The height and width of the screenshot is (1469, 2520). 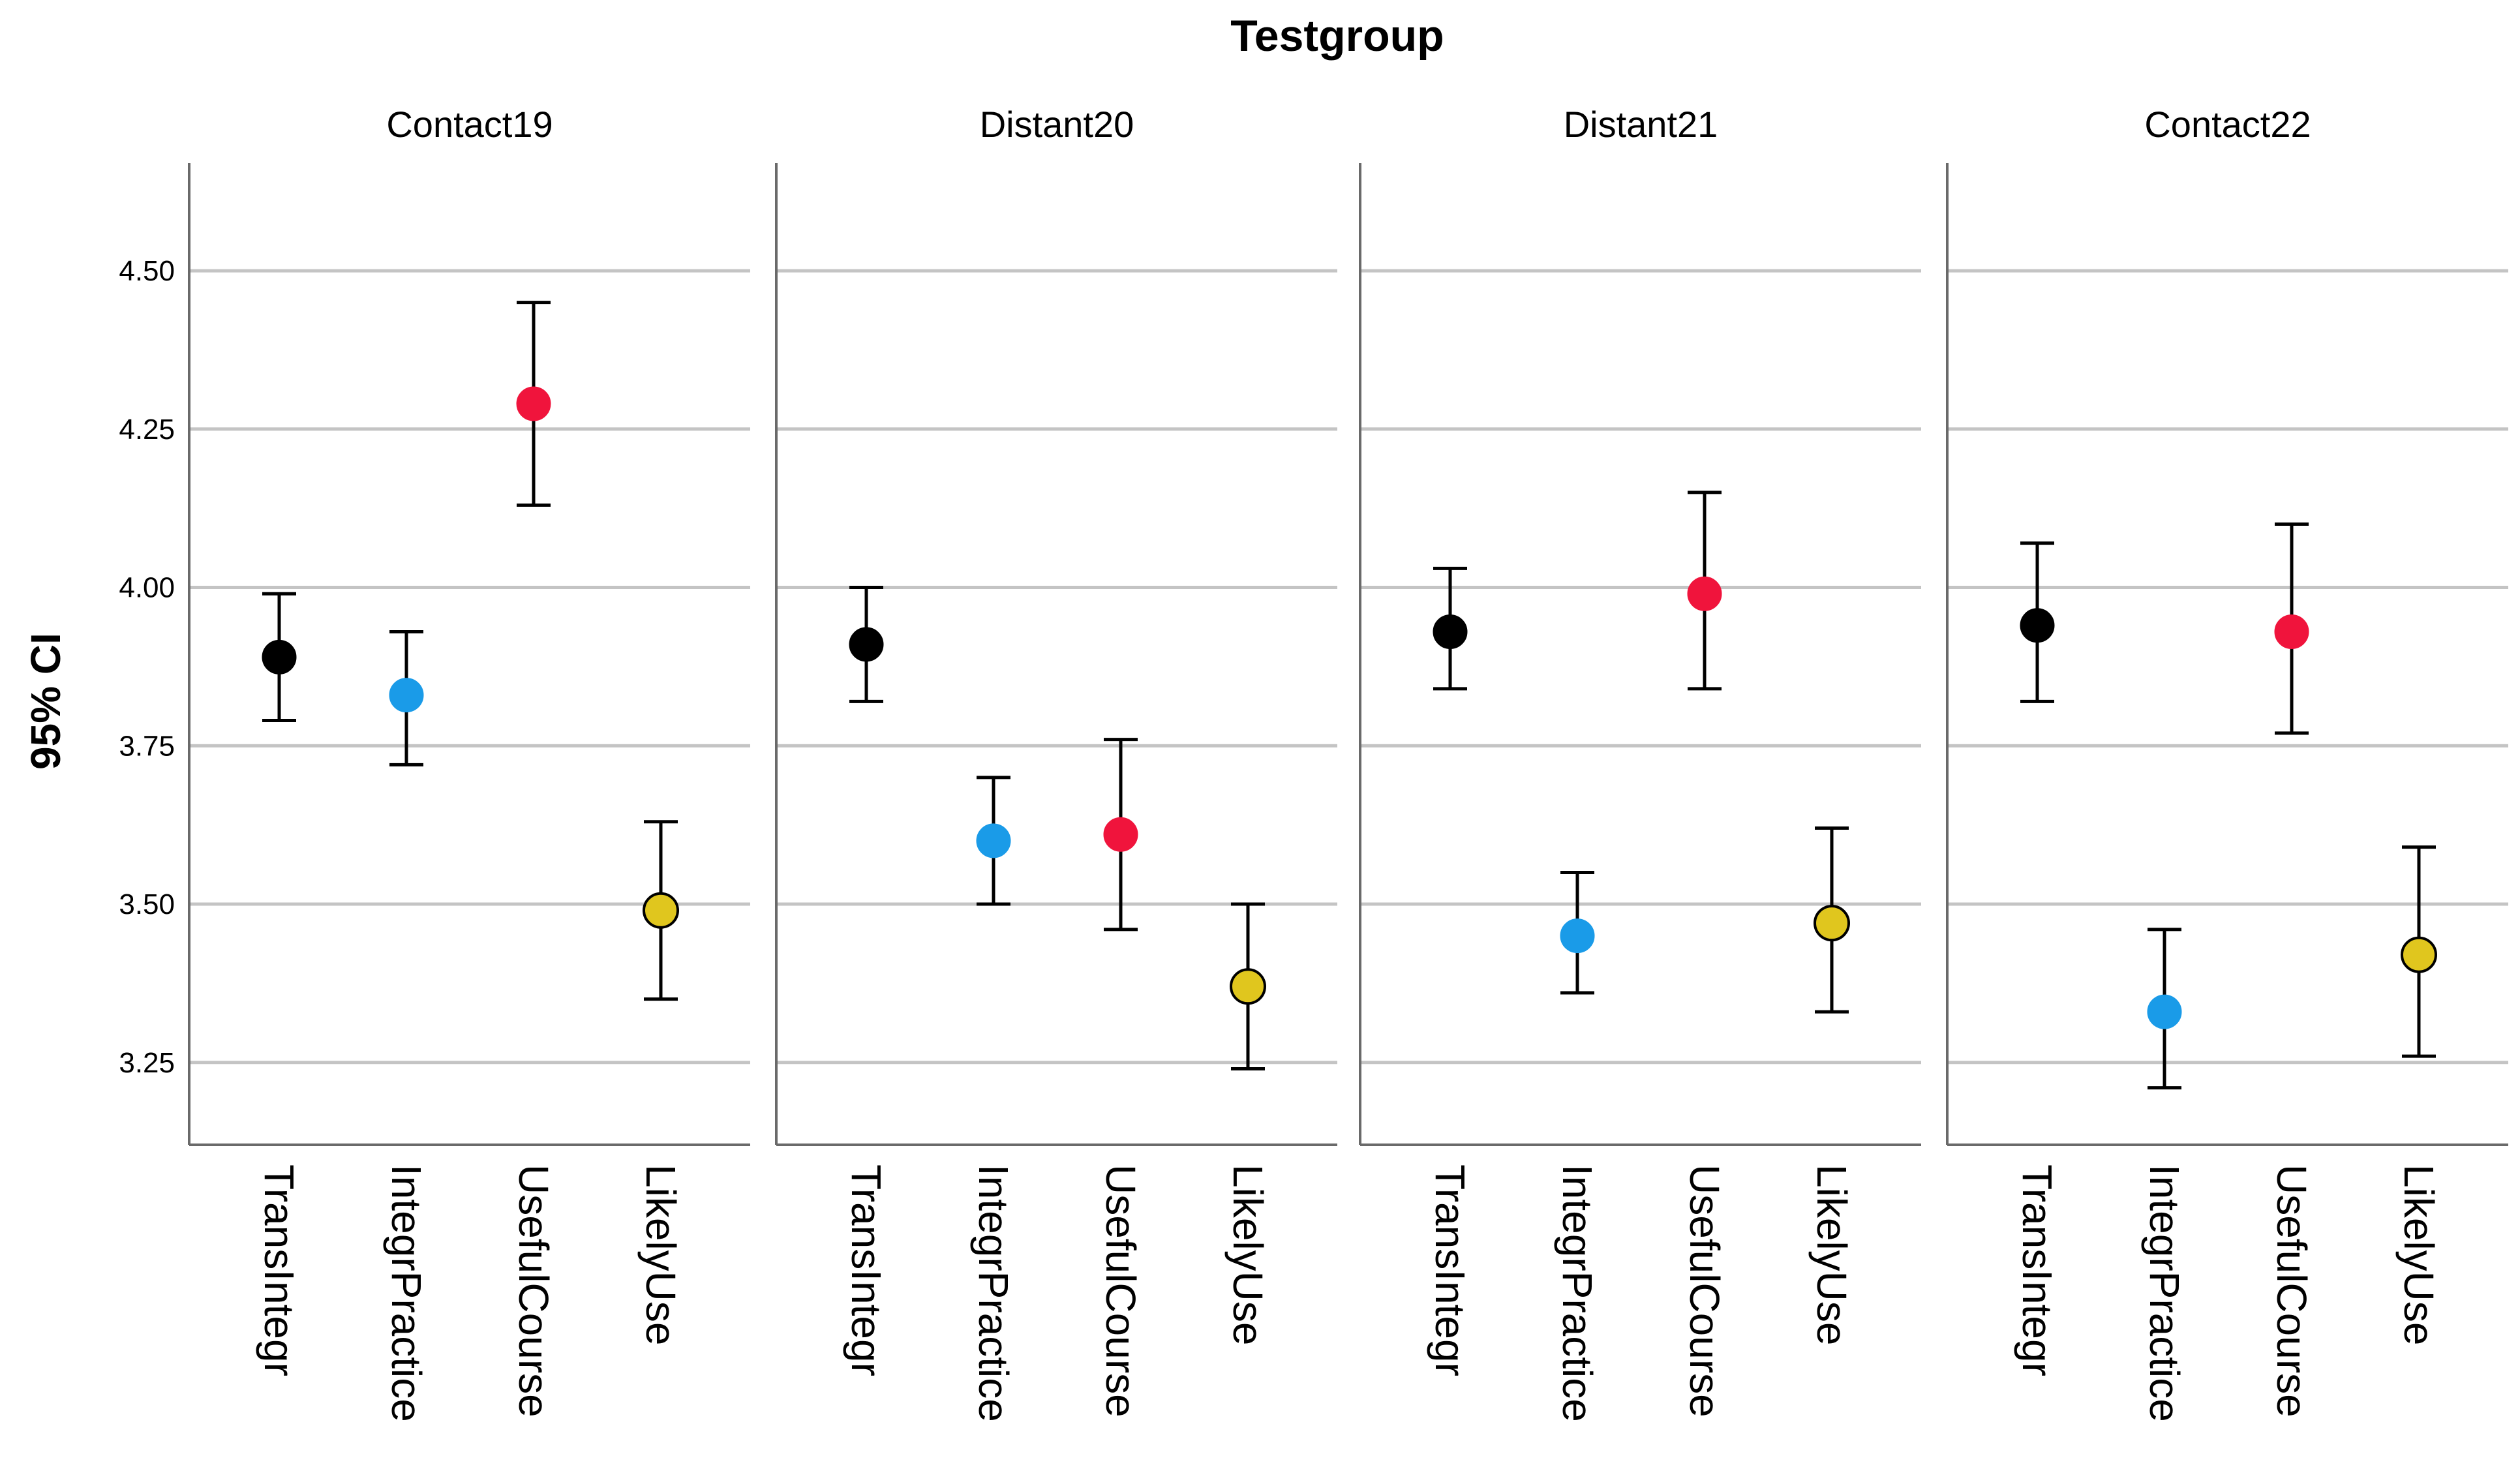 I want to click on y-tick-label: 3.75, so click(x=147, y=746).